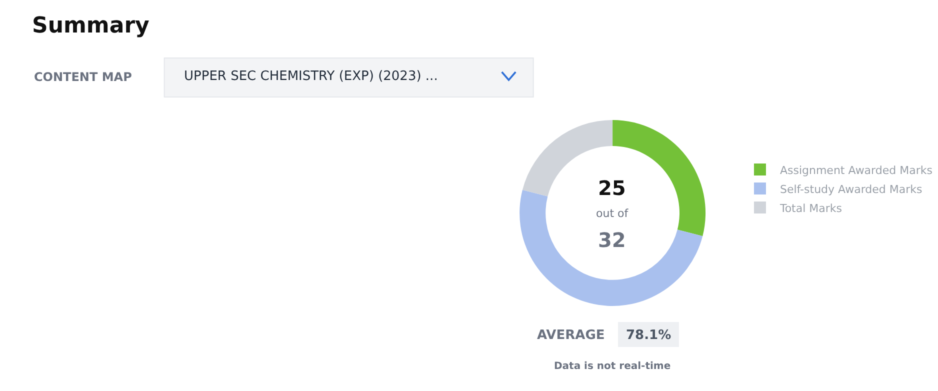  I want to click on text: AVERAGE, so click(571, 335).